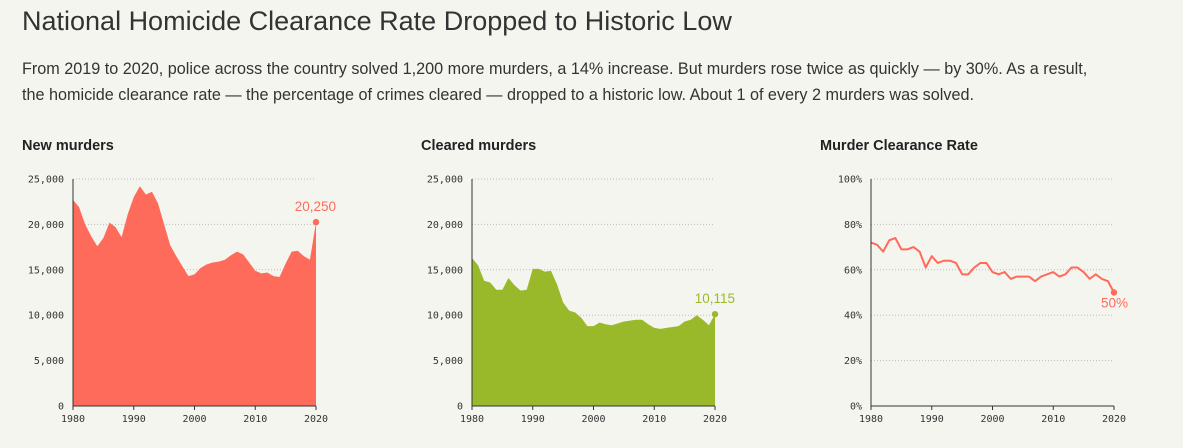  What do you see at coordinates (479, 146) in the screenshot?
I see `chart-title-cleared-murders: Cleared murders` at bounding box center [479, 146].